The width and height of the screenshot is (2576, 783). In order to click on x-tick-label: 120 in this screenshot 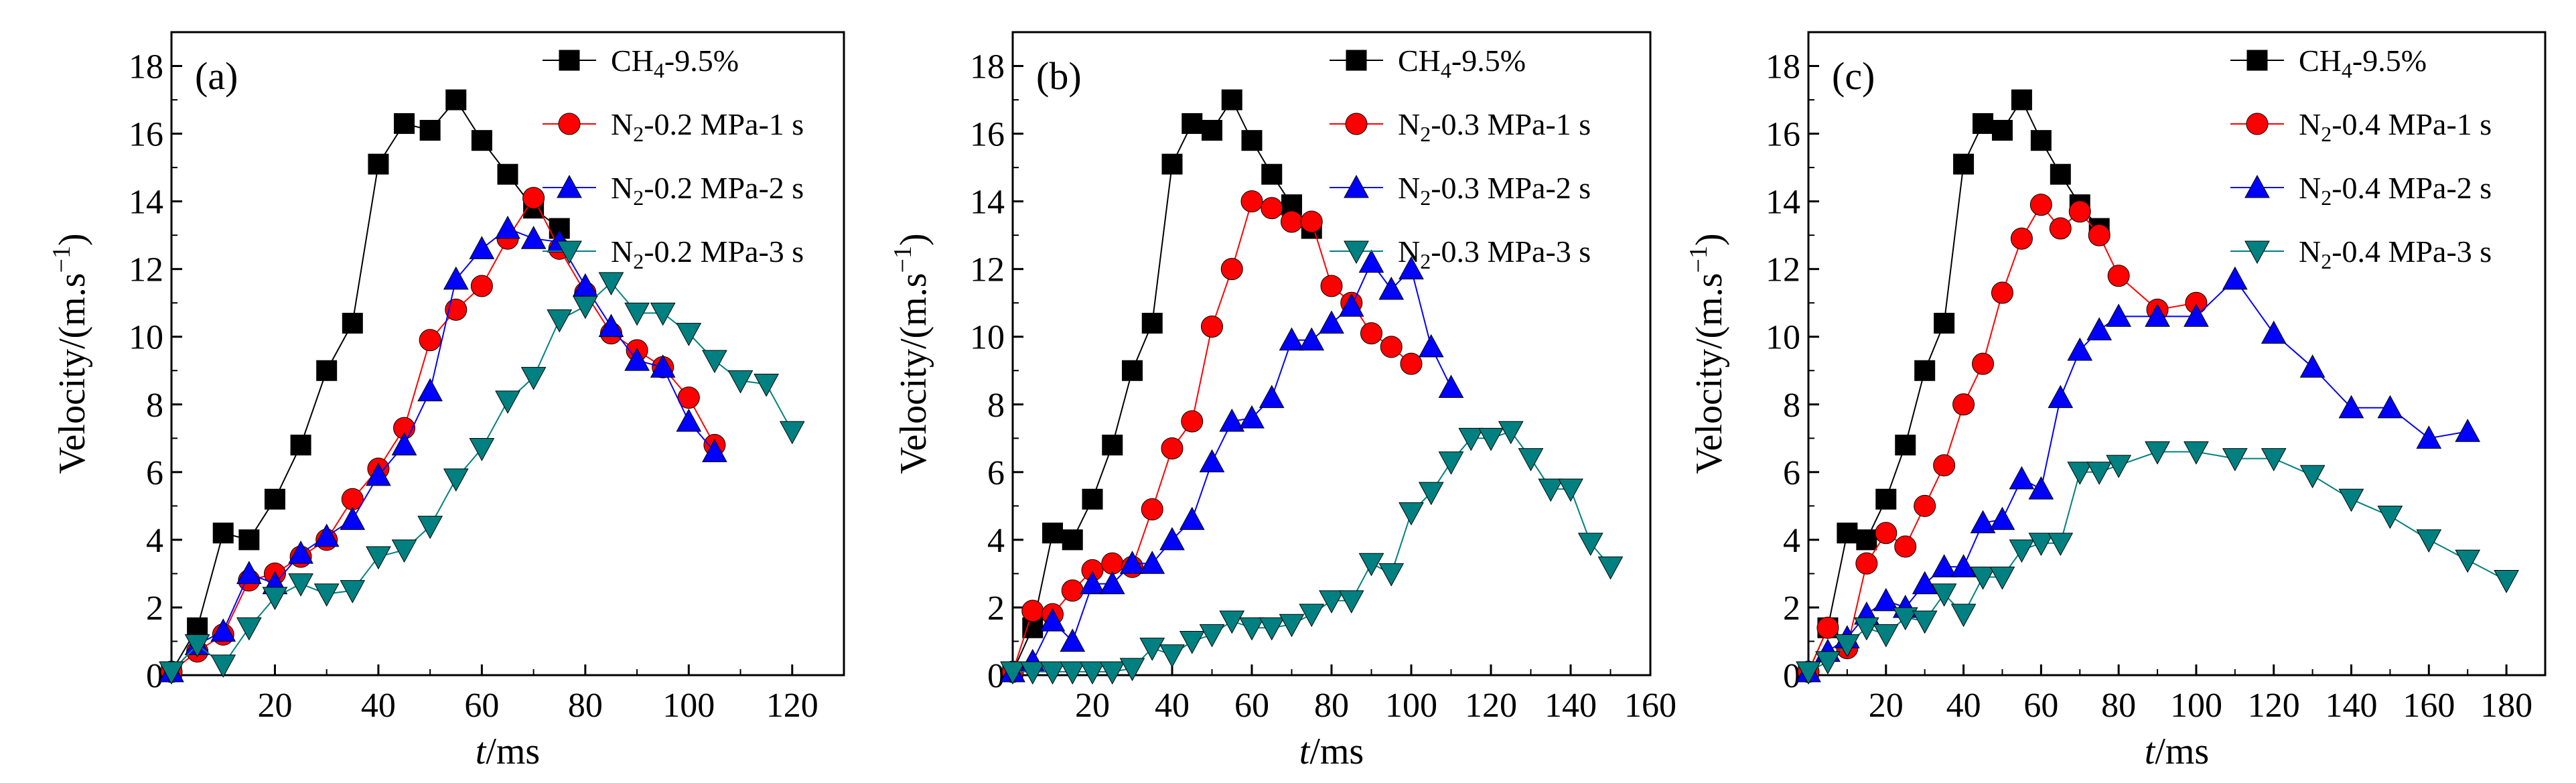, I will do `click(2274, 706)`.